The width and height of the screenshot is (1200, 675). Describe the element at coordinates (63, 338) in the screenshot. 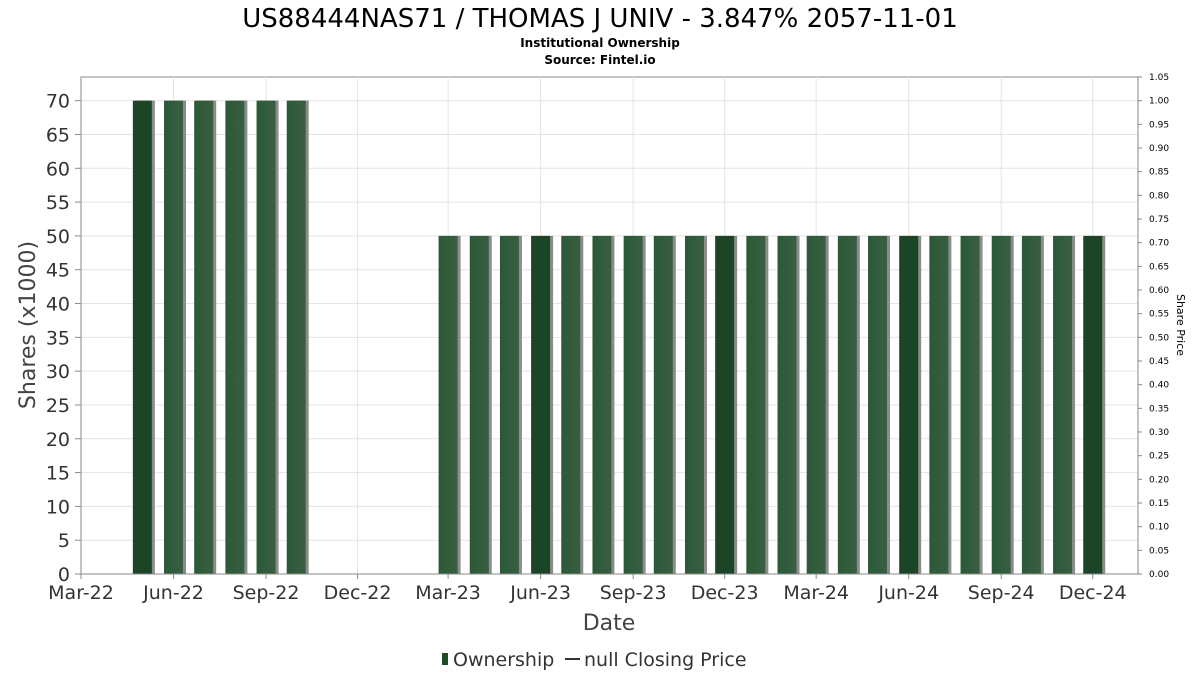

I see `y-axis-left-ticks: 0 5 10 15 20 25 30 35 40 45 50 55 60 65 70` at that location.